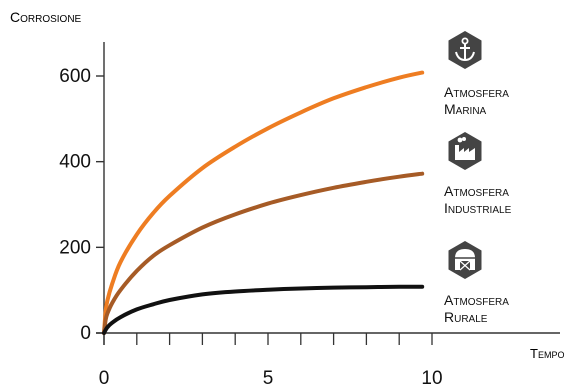 The width and height of the screenshot is (580, 387). Describe the element at coordinates (263, 309) in the screenshot. I see `series-line-atmosfera-rurale` at that location.